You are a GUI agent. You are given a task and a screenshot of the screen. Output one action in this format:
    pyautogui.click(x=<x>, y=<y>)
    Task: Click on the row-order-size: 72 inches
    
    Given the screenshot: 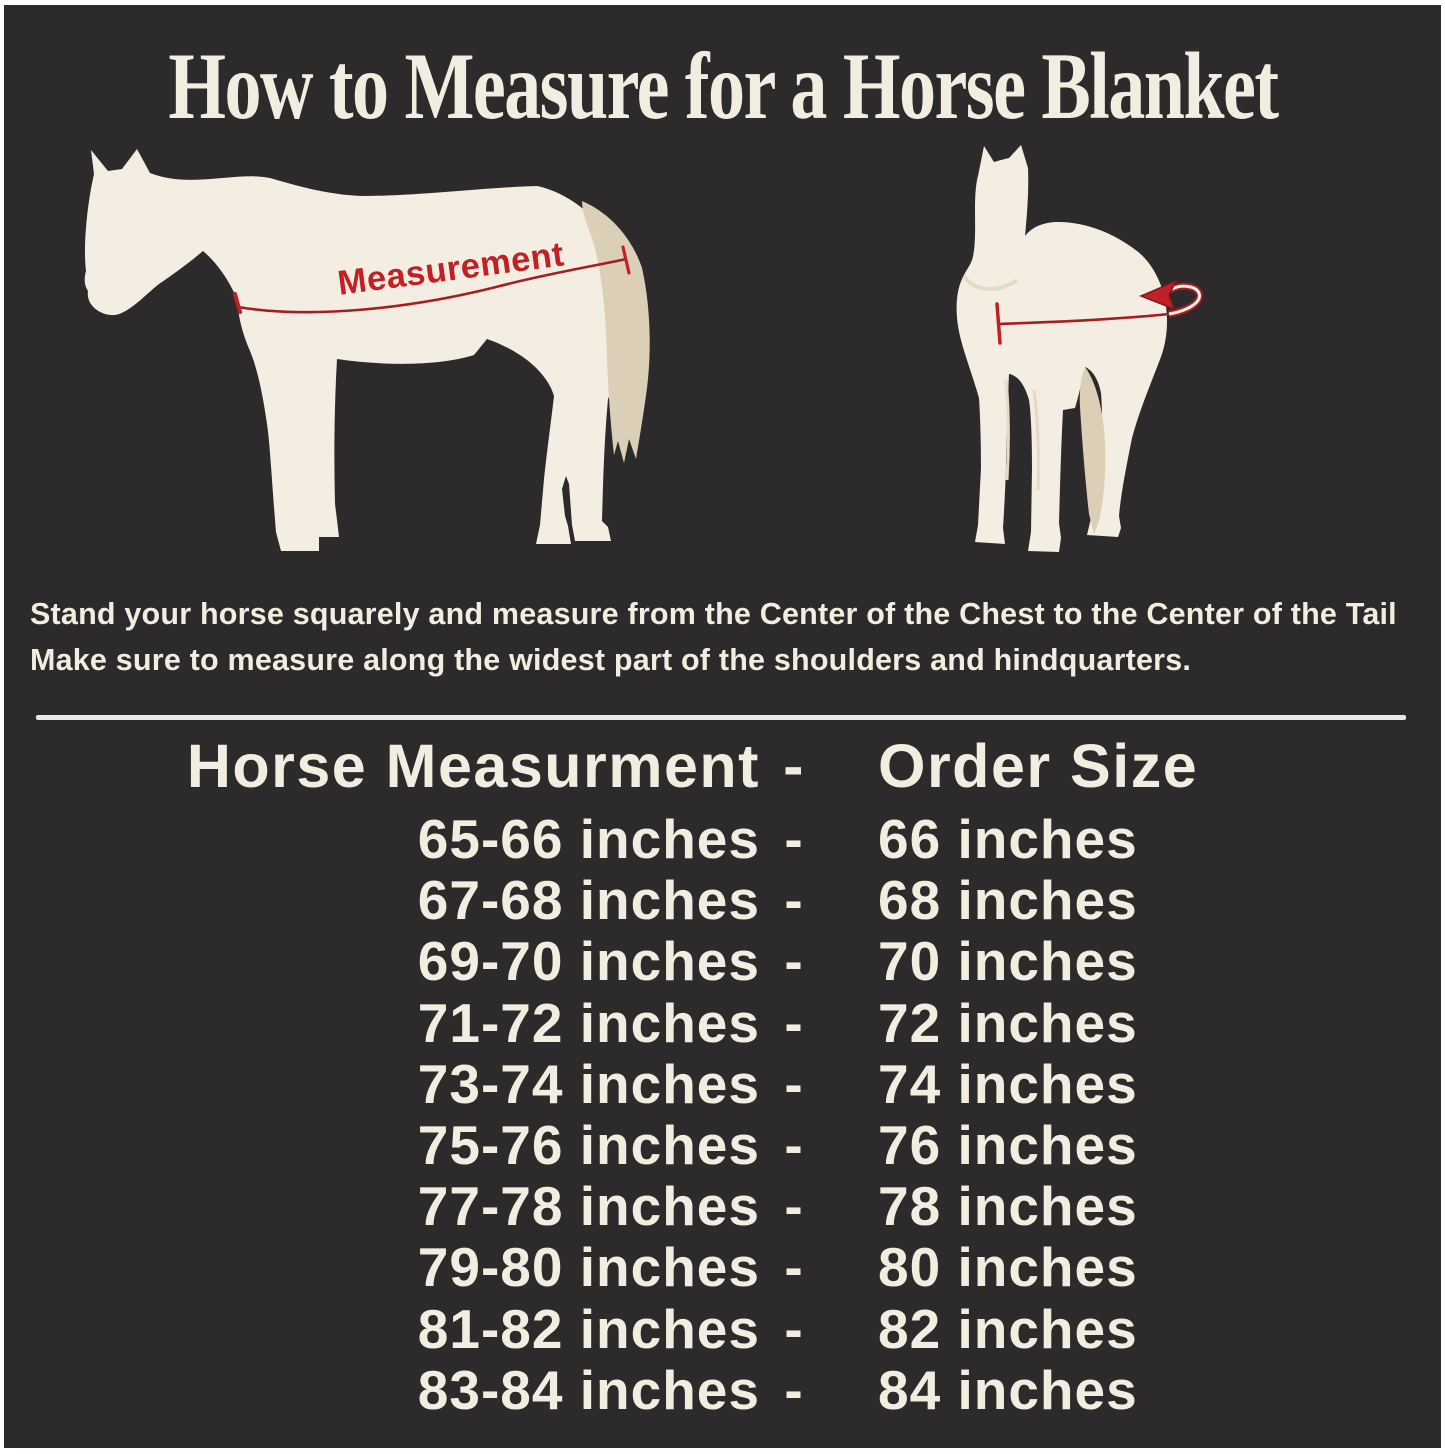 What is the action you would take?
    pyautogui.click(x=1008, y=1022)
    